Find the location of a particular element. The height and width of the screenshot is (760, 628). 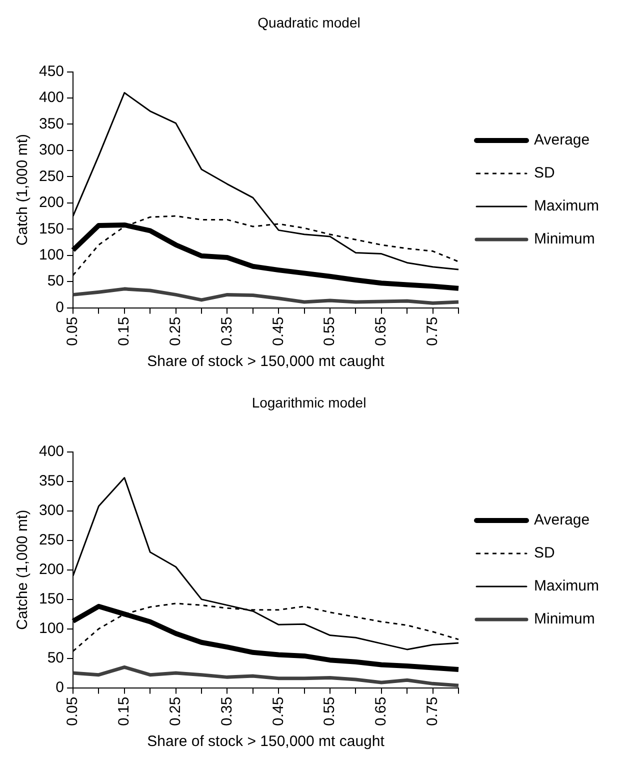

y-axis-title: Catche (1,000 mt) is located at coordinates (23, 570).